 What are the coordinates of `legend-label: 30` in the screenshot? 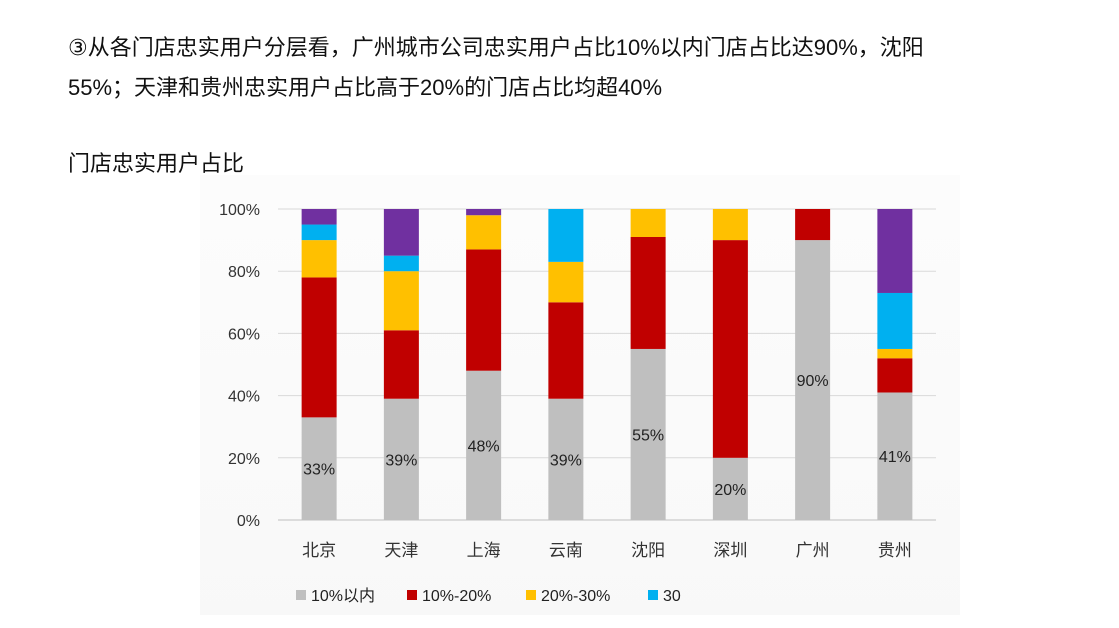 It's located at (672, 596).